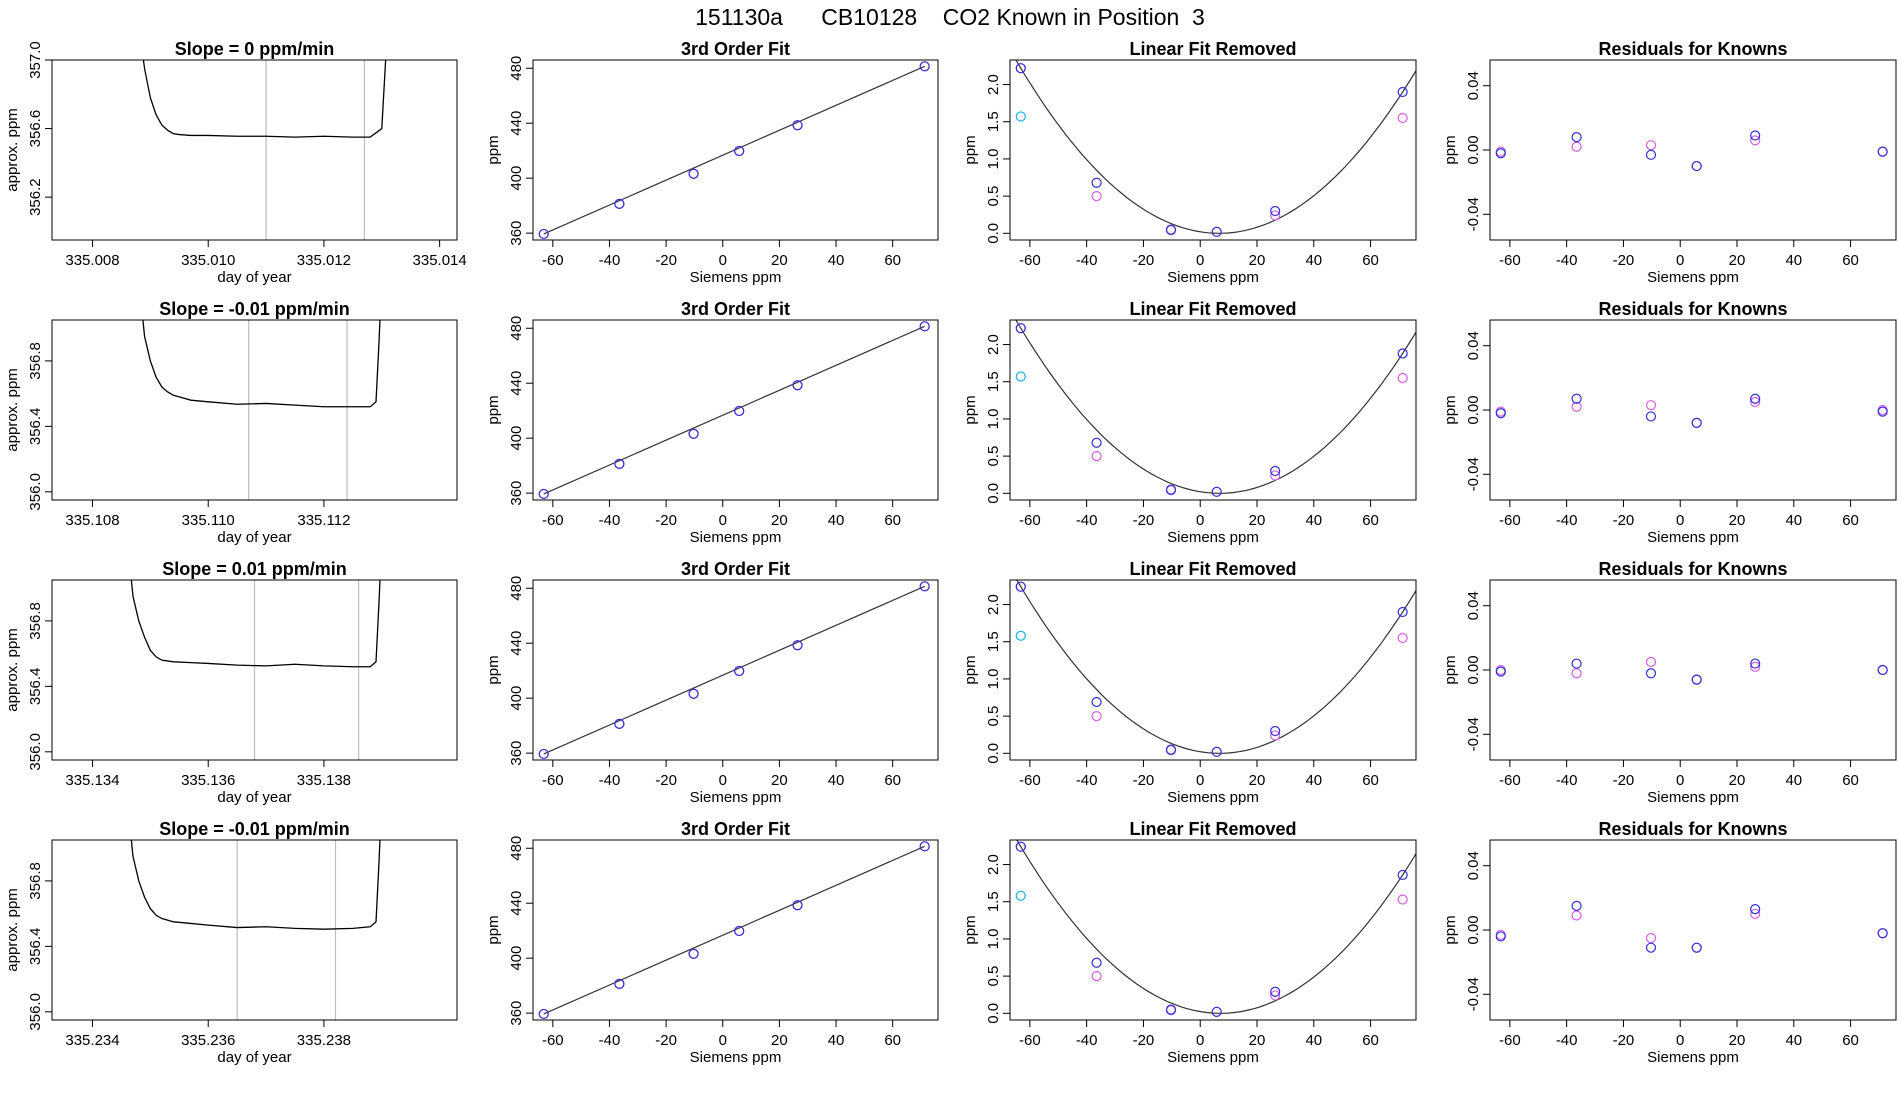 This screenshot has width=1900, height=1100. Describe the element at coordinates (516, 123) in the screenshot. I see `y-tick-label: 440` at that location.